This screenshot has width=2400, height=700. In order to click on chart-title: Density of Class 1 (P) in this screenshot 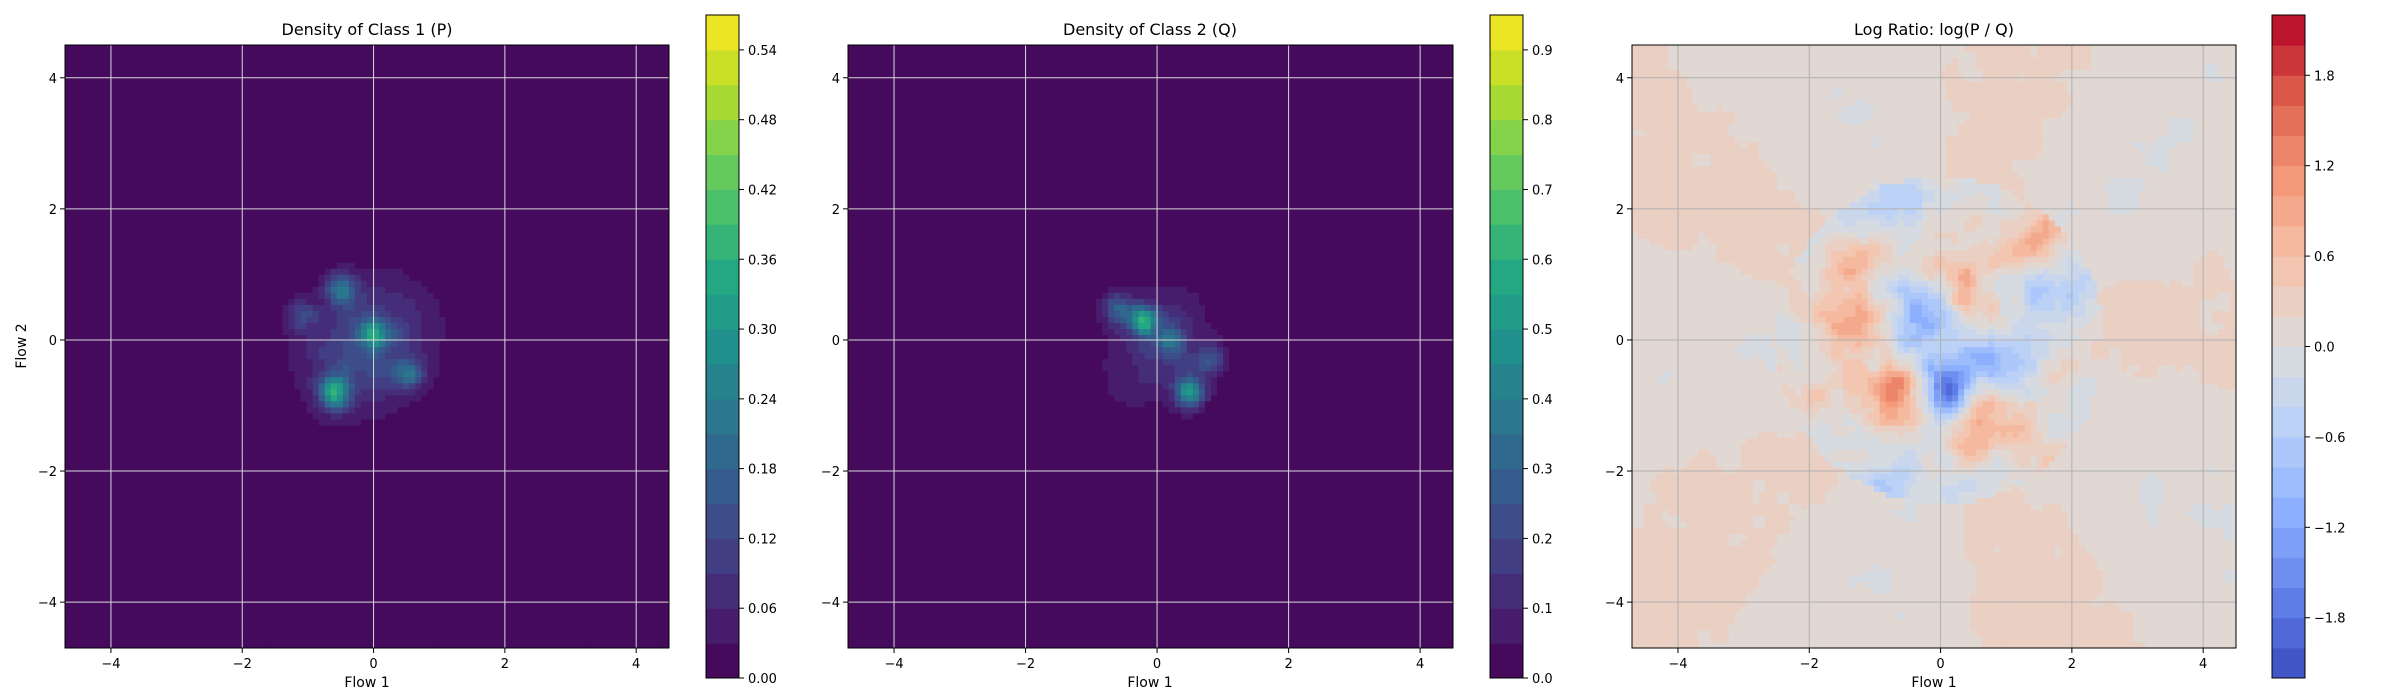, I will do `click(367, 29)`.